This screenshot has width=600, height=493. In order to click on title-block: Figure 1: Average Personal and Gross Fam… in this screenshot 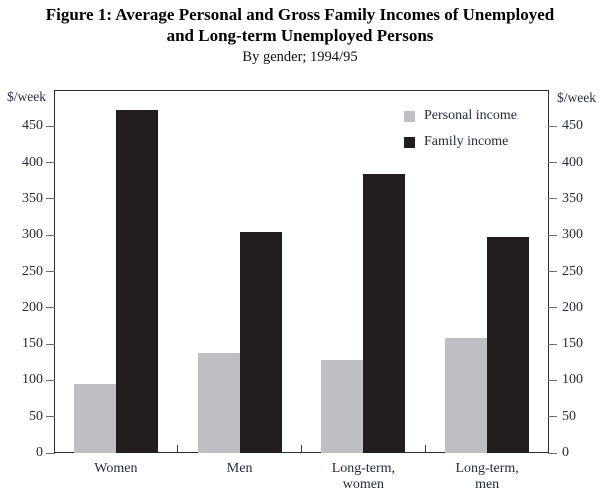, I will do `click(300, 35)`.